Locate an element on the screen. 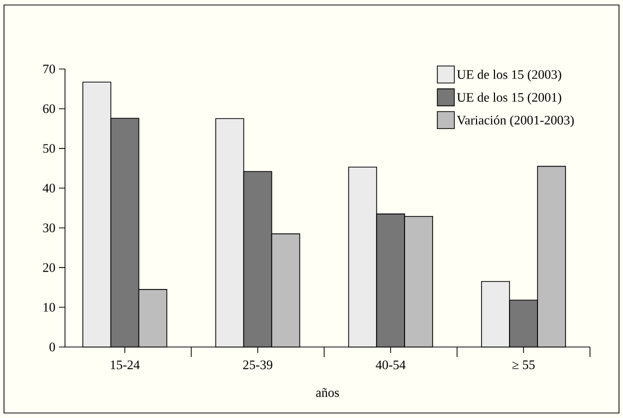  x-tick-label: 15-24 is located at coordinates (125, 365).